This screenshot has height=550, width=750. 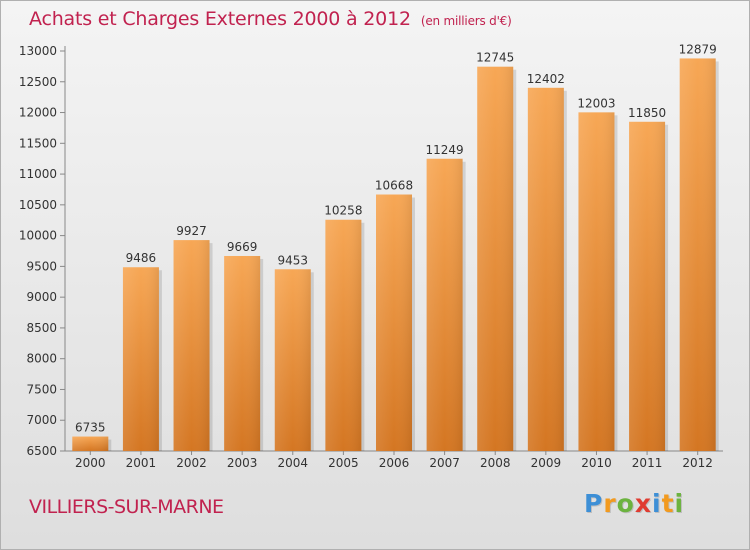 I want to click on y-tick-label: 13000, so click(x=38, y=51).